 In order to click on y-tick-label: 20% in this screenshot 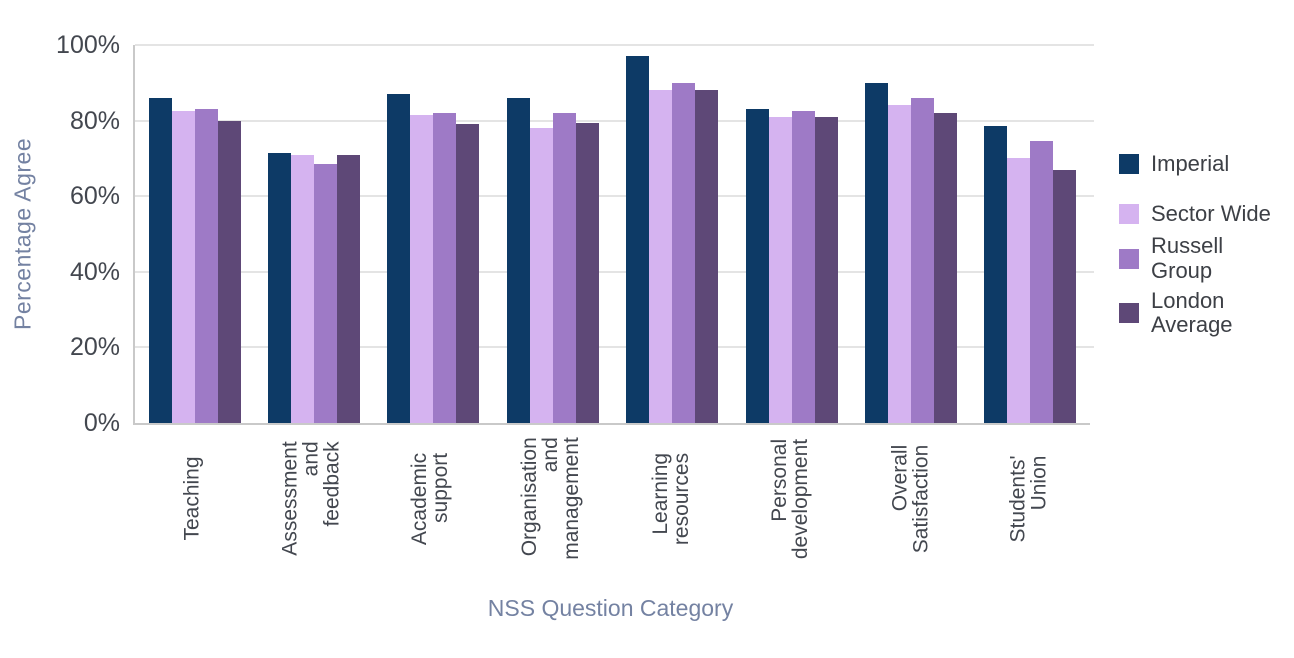, I will do `click(94, 347)`.